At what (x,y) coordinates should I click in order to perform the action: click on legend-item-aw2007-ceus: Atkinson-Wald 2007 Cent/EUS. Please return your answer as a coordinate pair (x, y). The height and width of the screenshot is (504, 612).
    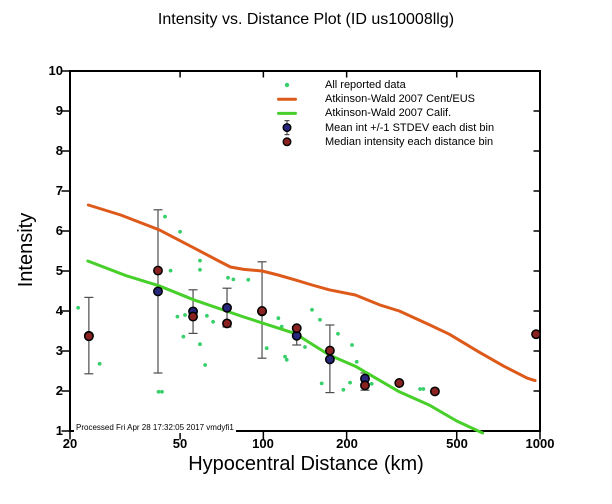
    Looking at the image, I should click on (400, 99).